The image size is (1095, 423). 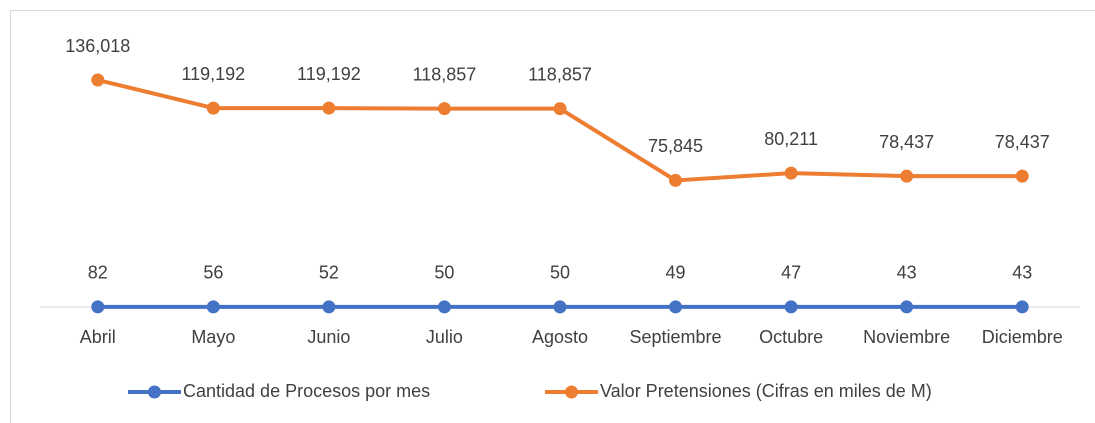 What do you see at coordinates (213, 337) in the screenshot?
I see `x-tick-label: Mayo` at bounding box center [213, 337].